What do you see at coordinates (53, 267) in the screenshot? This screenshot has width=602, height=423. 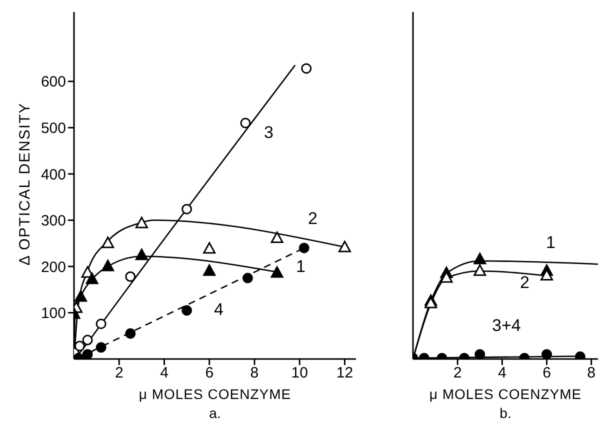 I see `y-tick-label: 200` at bounding box center [53, 267].